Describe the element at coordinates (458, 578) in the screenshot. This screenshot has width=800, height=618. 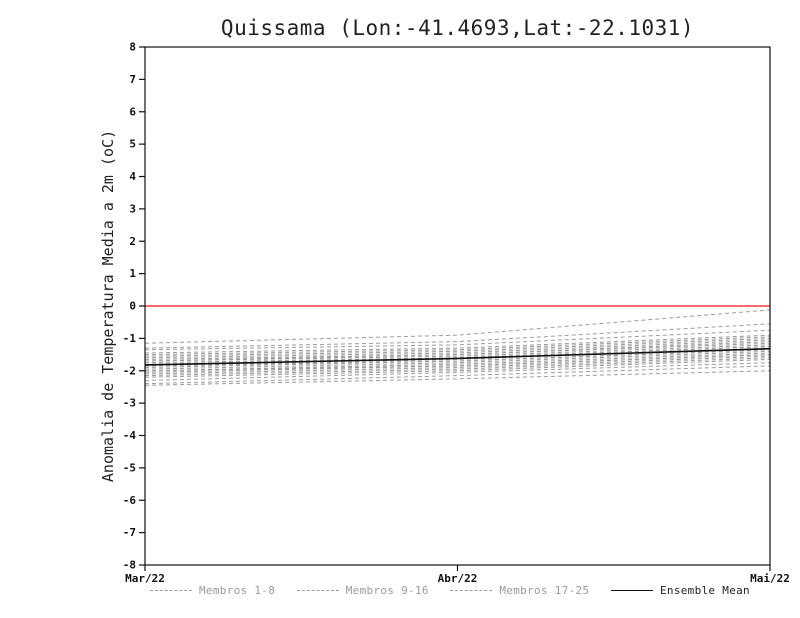
I see `x-tick-label: Abr/22` at that location.